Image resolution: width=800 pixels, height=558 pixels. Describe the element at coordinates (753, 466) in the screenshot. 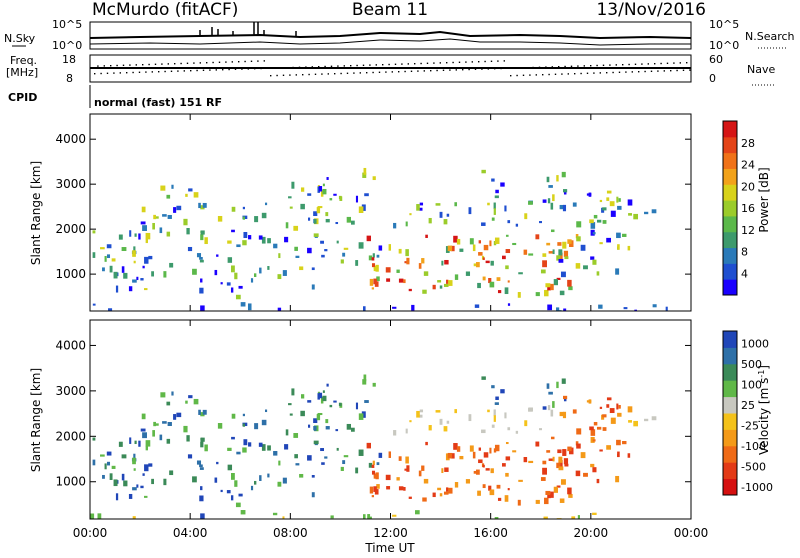

I see `colorbar-tick-label: -500` at that location.